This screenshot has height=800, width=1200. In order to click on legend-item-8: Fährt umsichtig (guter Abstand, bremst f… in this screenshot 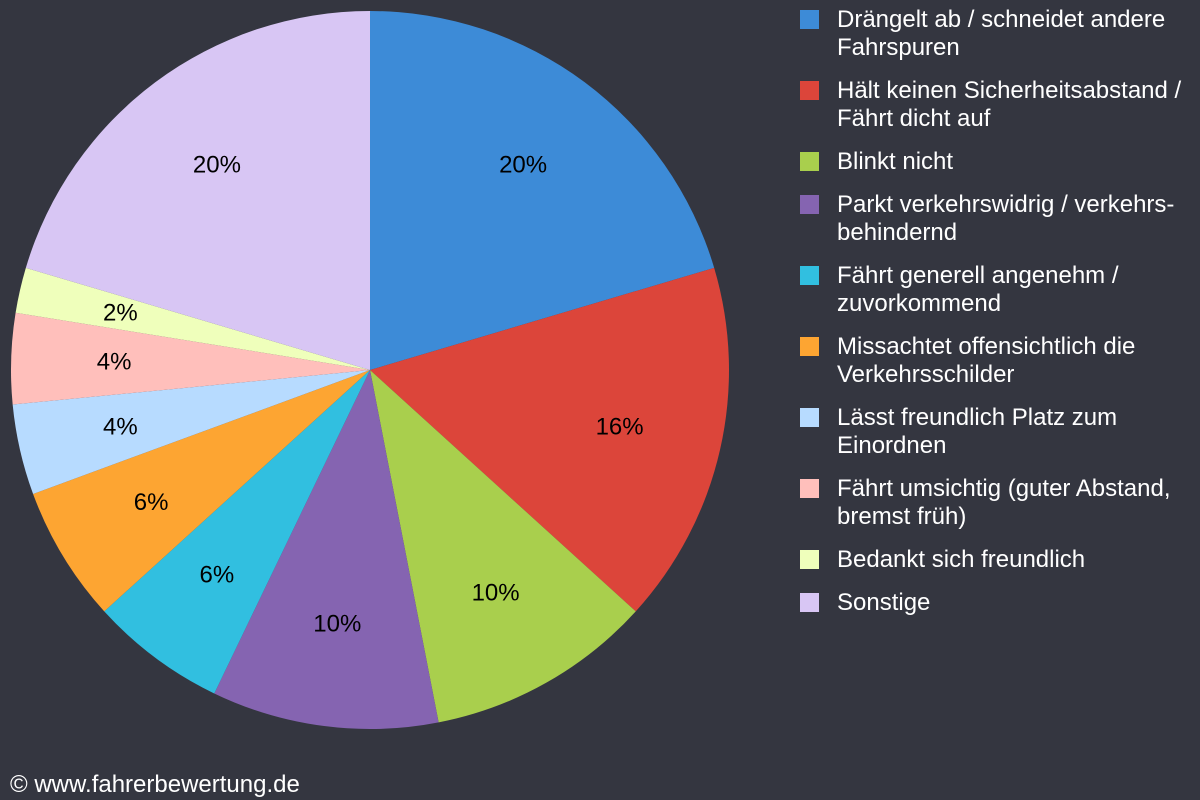, I will do `click(997, 503)`.